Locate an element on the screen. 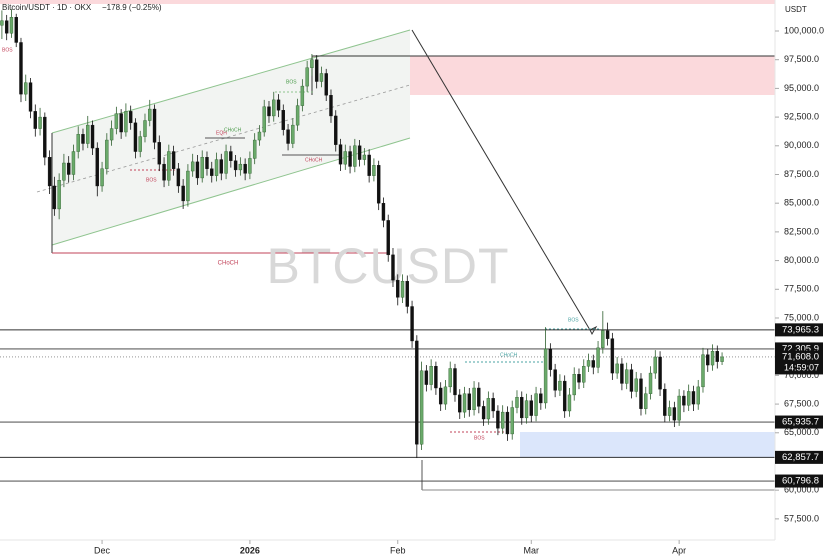 This screenshot has height=560, width=828. y-tick-label: 97,500.0 is located at coordinates (801, 59).